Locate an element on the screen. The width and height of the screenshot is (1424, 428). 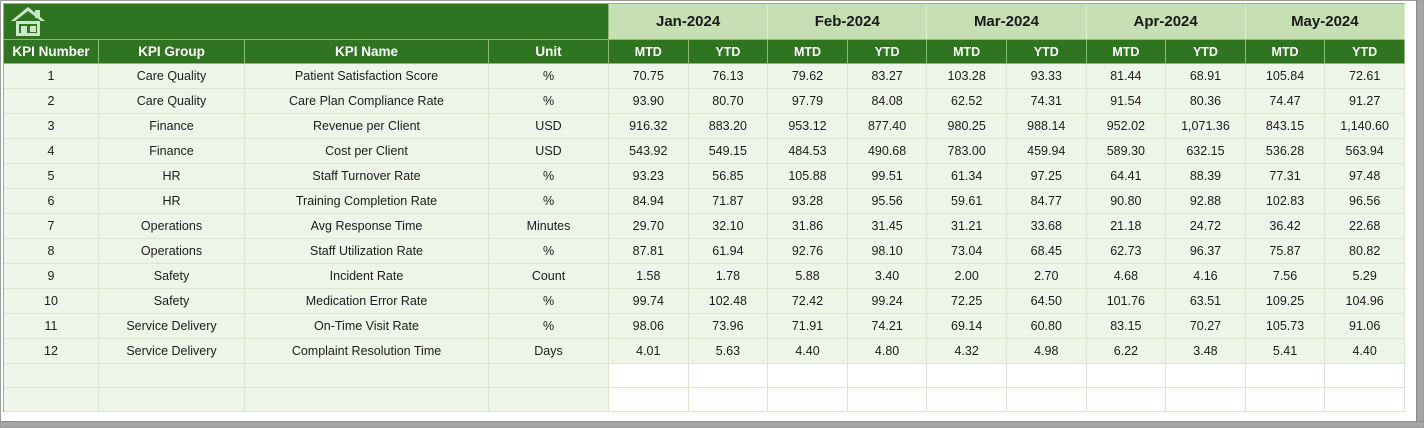
kpi-name-cell: Complaint Resolution Time is located at coordinates (367, 351).